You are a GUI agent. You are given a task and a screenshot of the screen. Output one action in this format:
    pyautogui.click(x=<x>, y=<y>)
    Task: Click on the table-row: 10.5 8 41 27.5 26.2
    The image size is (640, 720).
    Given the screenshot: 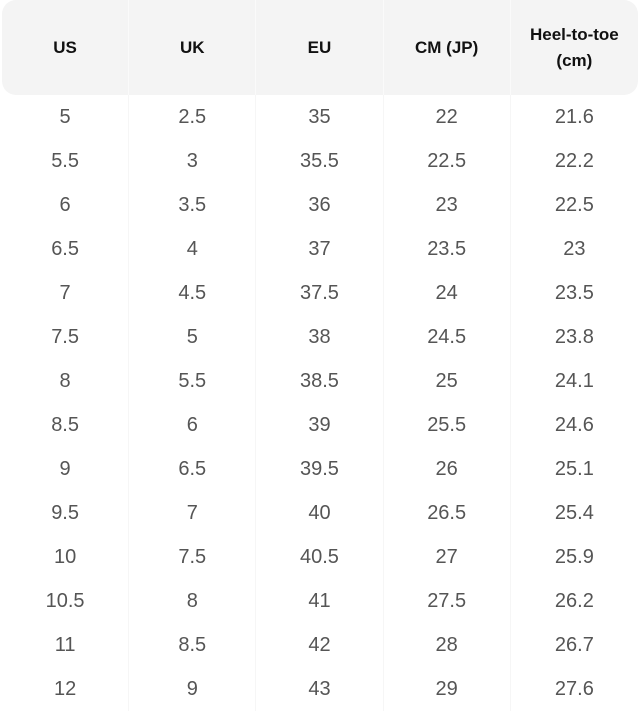 What is the action you would take?
    pyautogui.click(x=320, y=601)
    